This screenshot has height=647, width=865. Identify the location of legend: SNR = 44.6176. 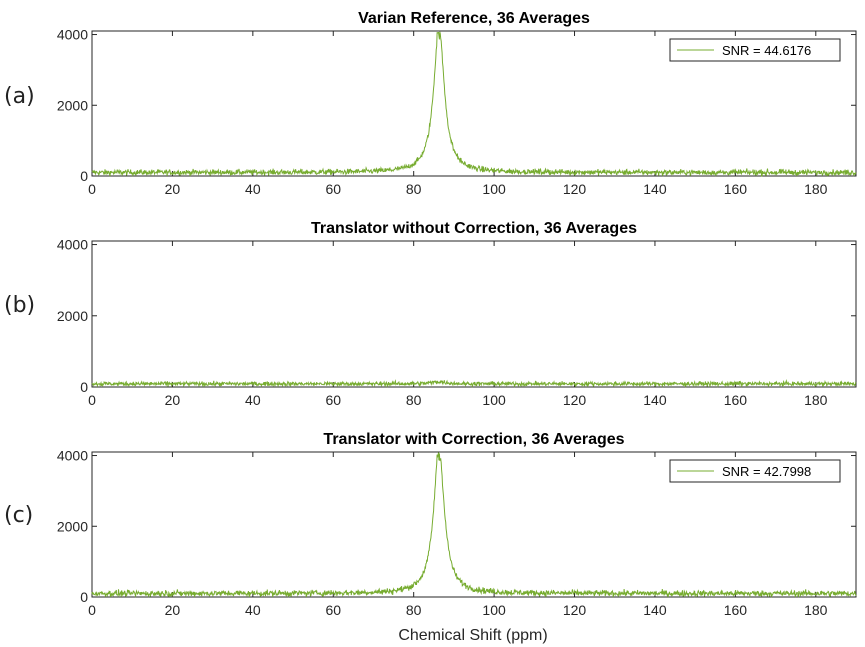
(755, 50).